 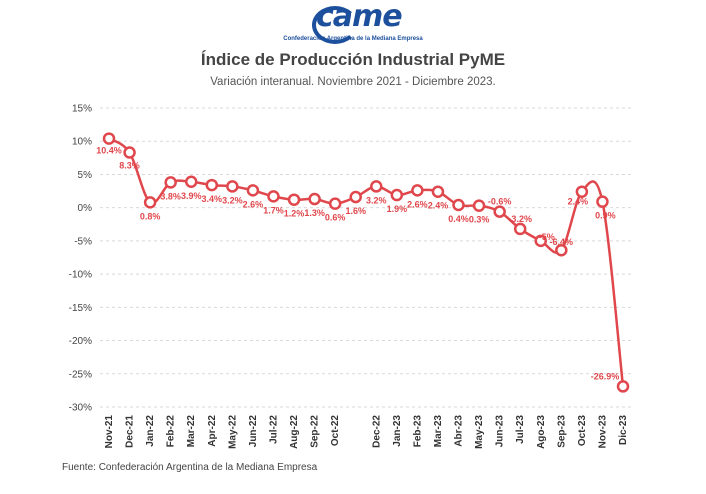 I want to click on y-tick-label: -20%, so click(x=80, y=341).